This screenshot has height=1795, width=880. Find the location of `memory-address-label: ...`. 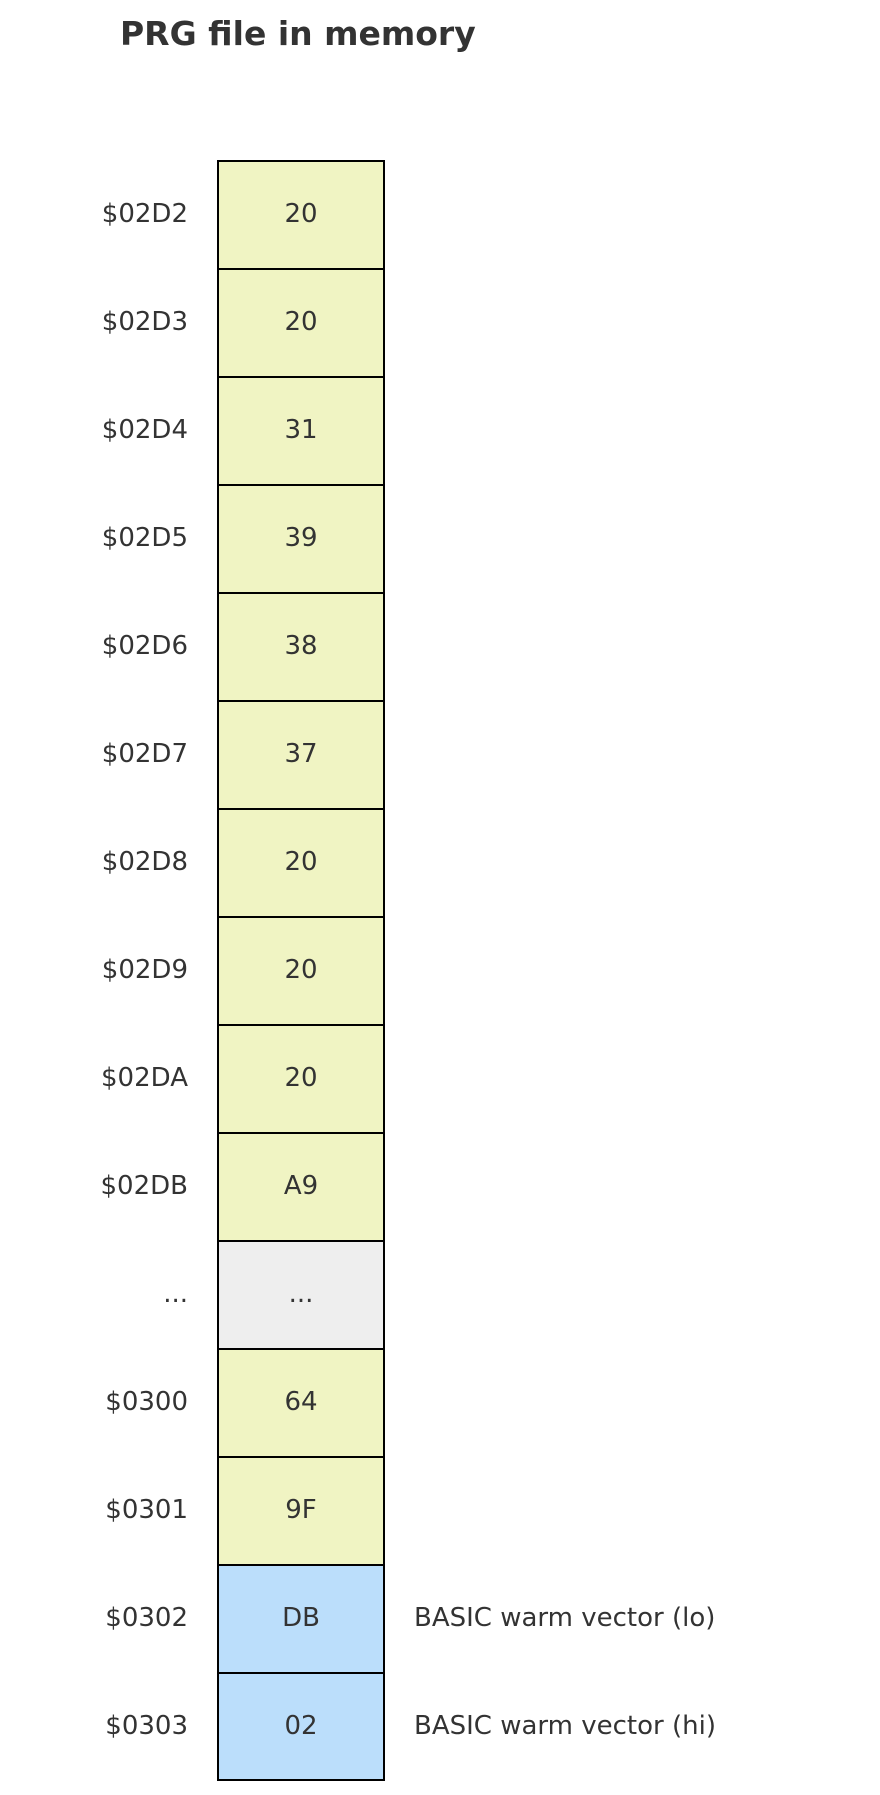

memory-address-label: ... is located at coordinates (175, 1294).